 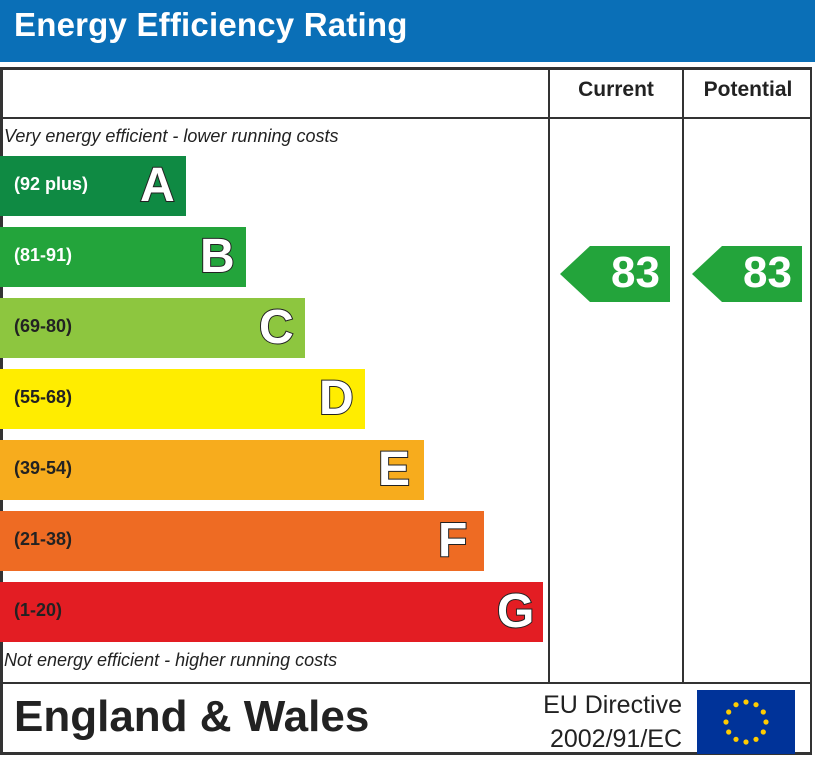 What do you see at coordinates (612, 705) in the screenshot?
I see `eu-directive-line1: EU Directive` at bounding box center [612, 705].